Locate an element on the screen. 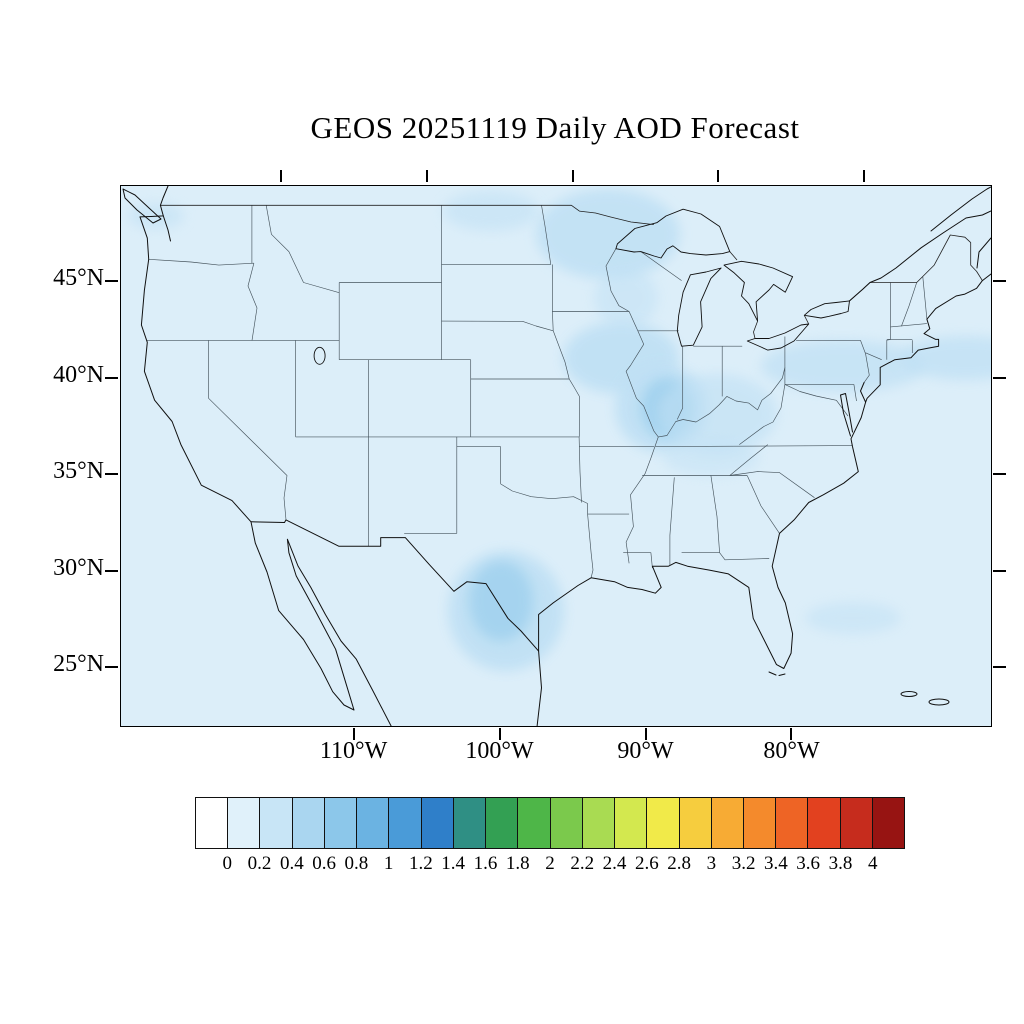 This screenshot has width=1024, height=1024. colorbar-tick-label: 1 is located at coordinates (388, 863).